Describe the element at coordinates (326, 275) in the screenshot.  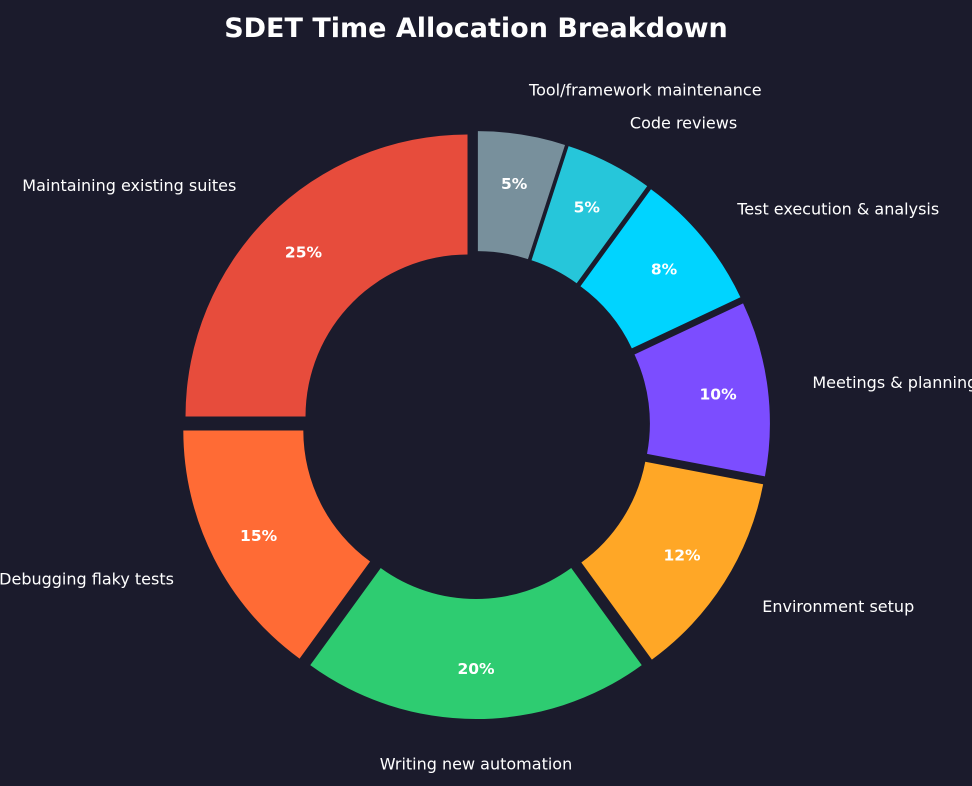
I see `slice-maintaining-existing-suites` at that location.